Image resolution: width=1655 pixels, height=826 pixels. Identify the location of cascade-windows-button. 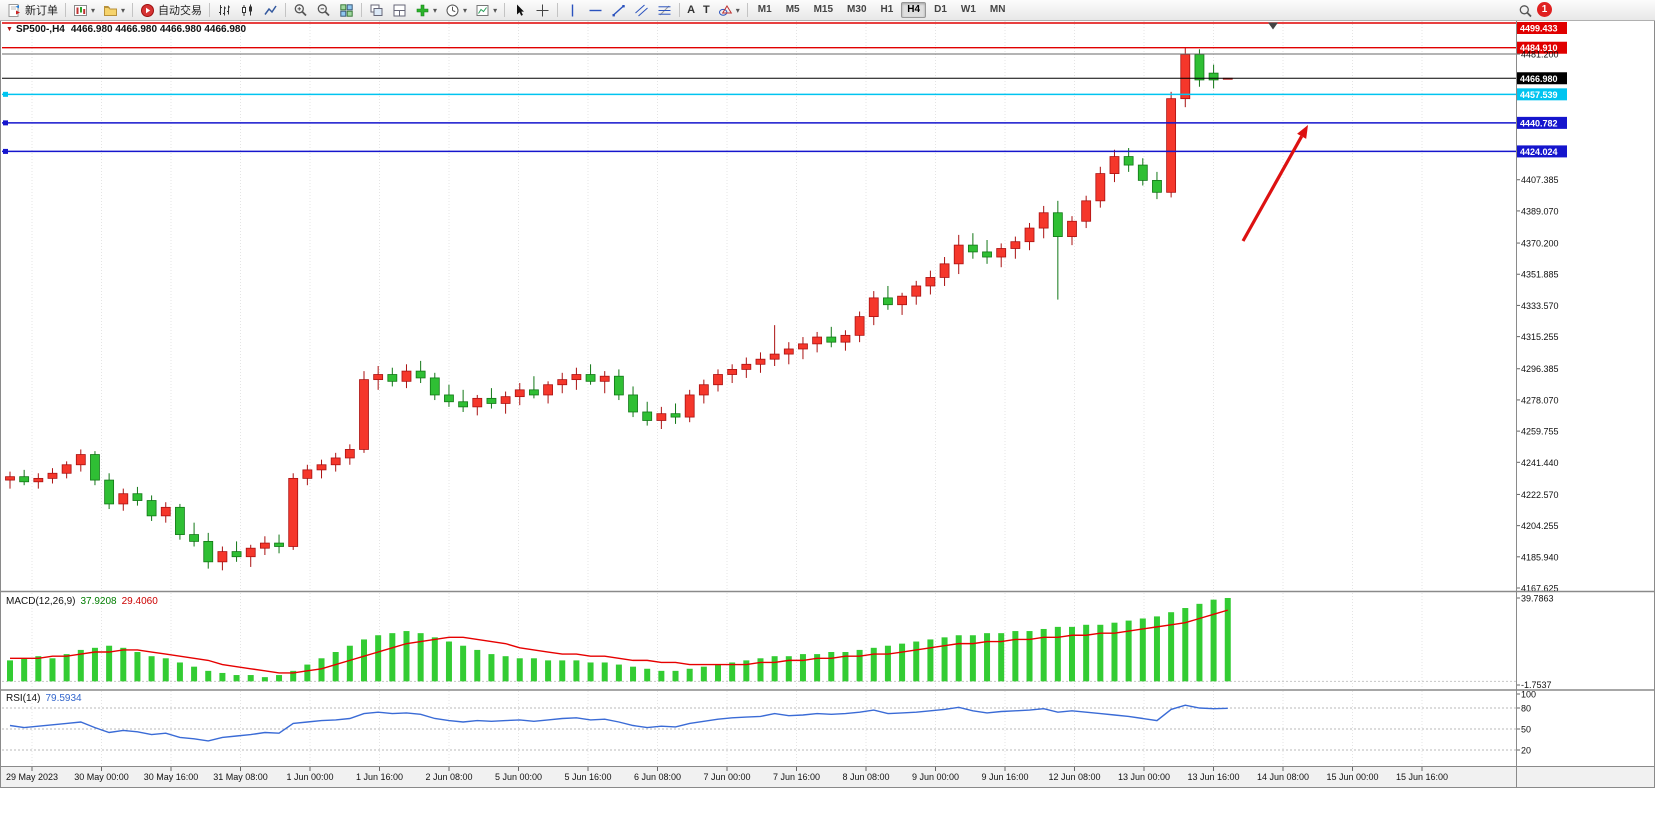
(376, 10).